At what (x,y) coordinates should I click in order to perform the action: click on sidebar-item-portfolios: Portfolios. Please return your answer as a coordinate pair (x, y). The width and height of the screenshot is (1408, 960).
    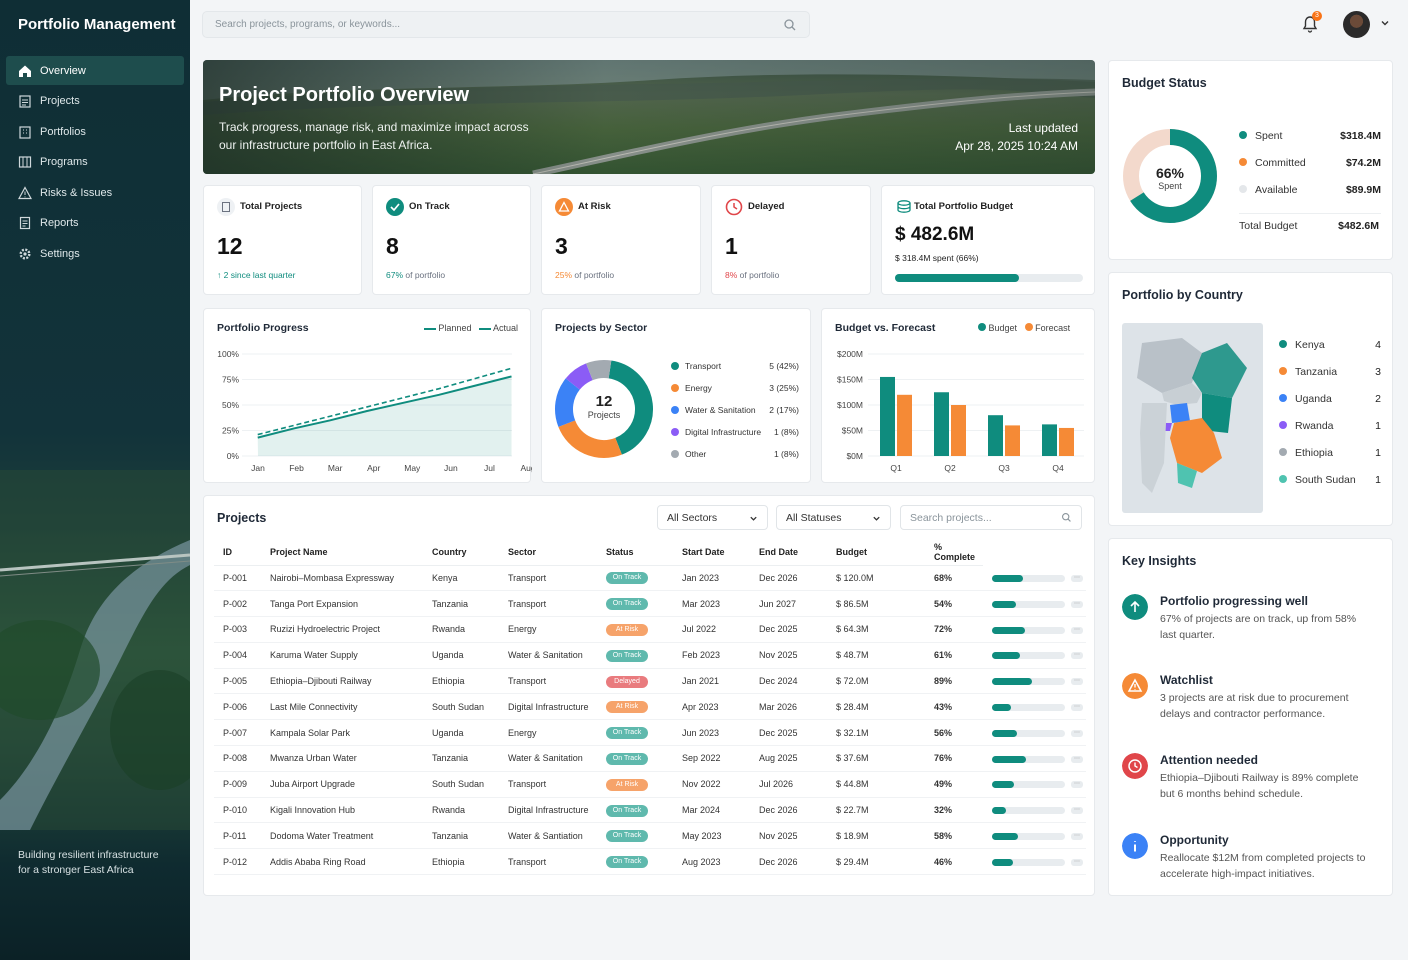
    Looking at the image, I should click on (95, 131).